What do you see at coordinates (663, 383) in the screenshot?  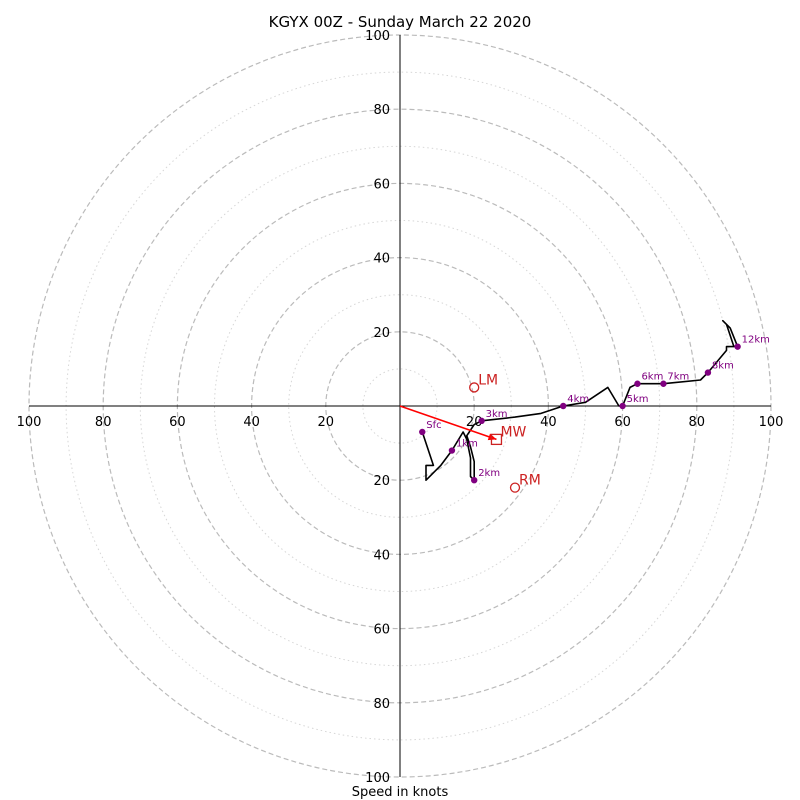 I see `height-marker-7km` at bounding box center [663, 383].